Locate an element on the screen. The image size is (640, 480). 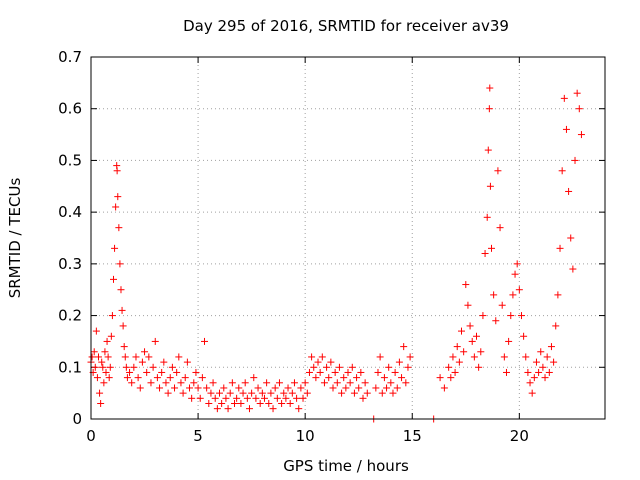
x-tick-label: 5 is located at coordinates (198, 436).